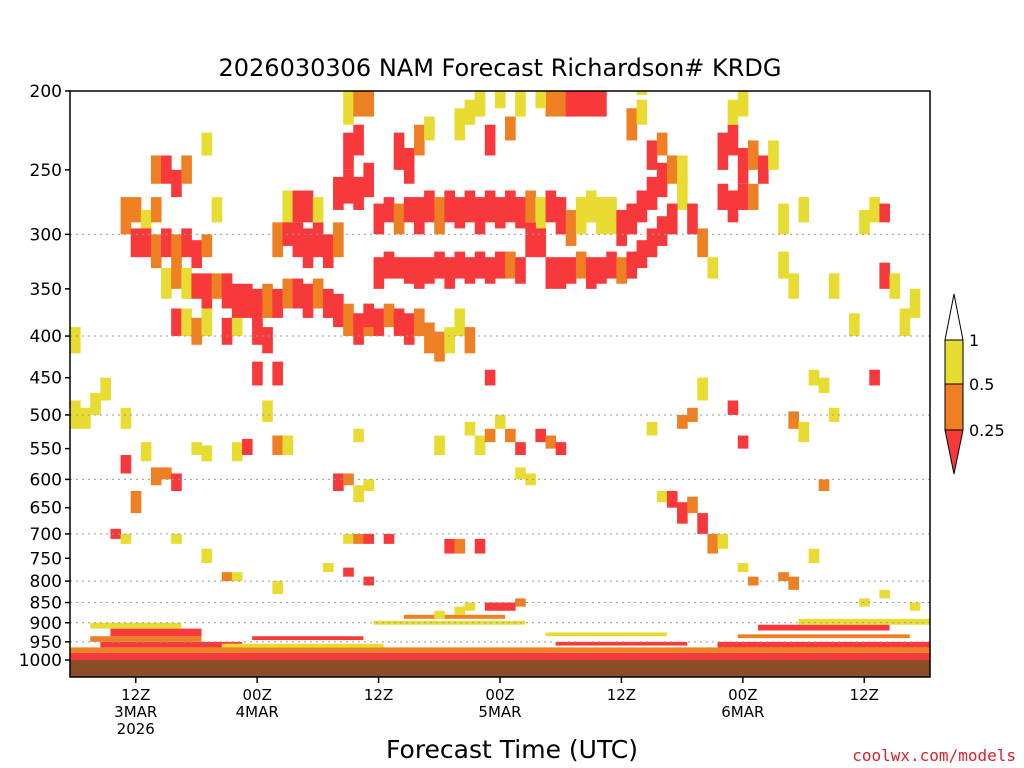  What do you see at coordinates (46, 582) in the screenshot?
I see `y-tick-label-800: 800` at bounding box center [46, 582].